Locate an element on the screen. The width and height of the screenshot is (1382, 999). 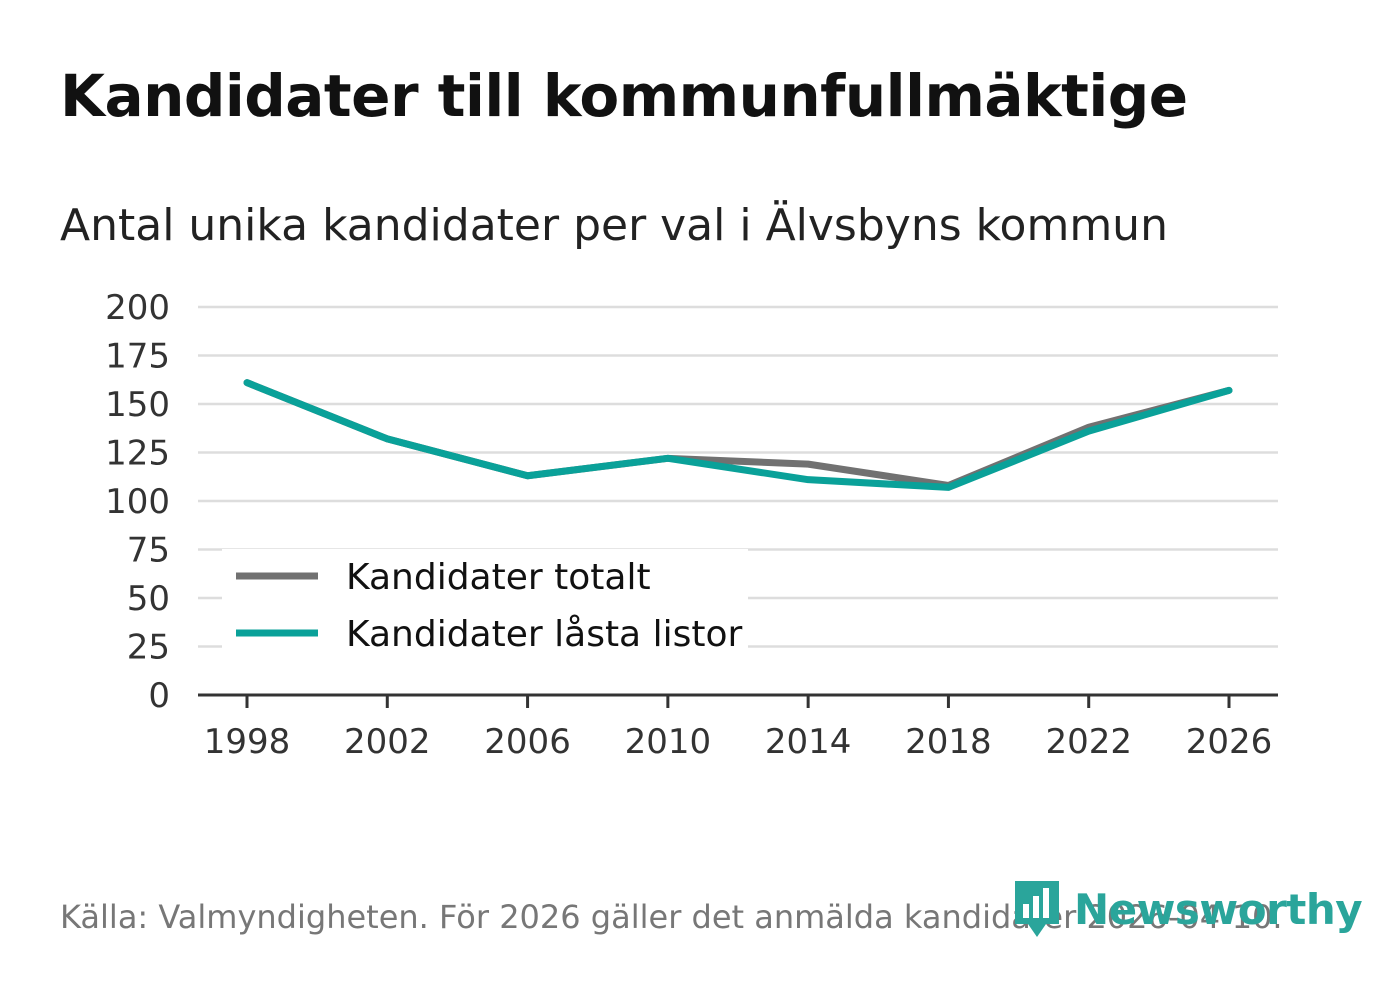
x-tick-label: 2002 is located at coordinates (387, 742).